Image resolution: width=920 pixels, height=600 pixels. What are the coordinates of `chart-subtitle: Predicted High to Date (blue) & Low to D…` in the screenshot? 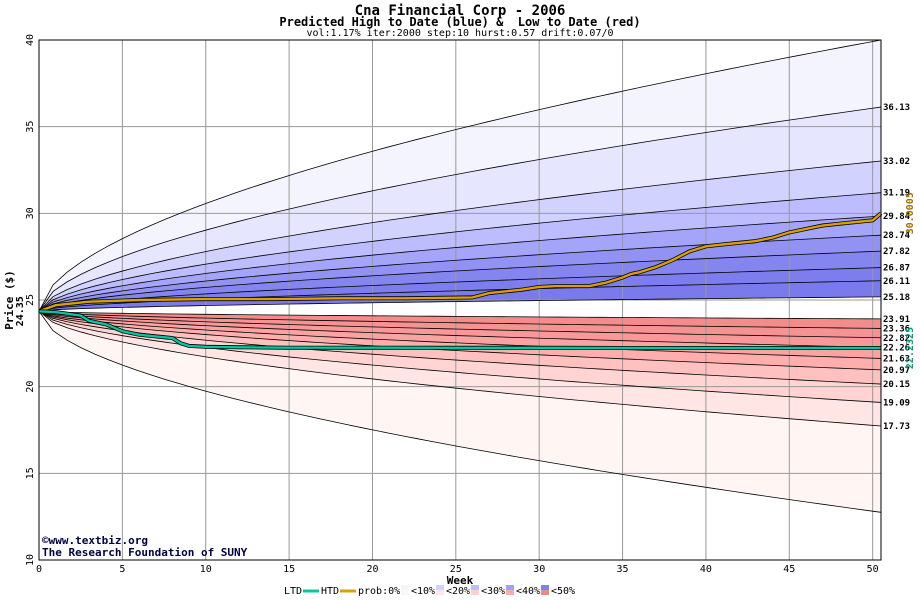 It's located at (460, 22).